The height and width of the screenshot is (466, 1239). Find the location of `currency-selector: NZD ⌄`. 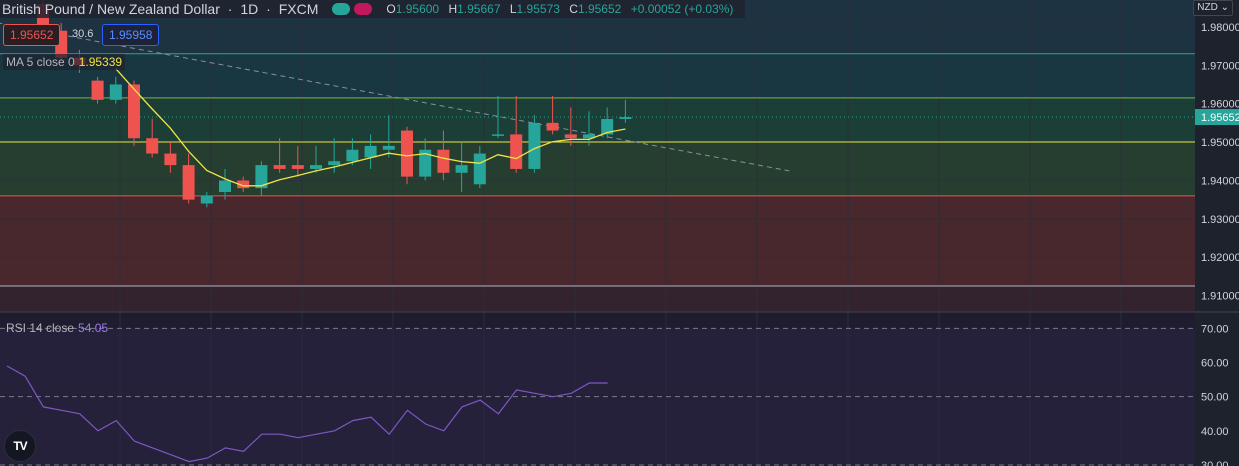

currency-selector: NZD ⌄ is located at coordinates (1213, 8).